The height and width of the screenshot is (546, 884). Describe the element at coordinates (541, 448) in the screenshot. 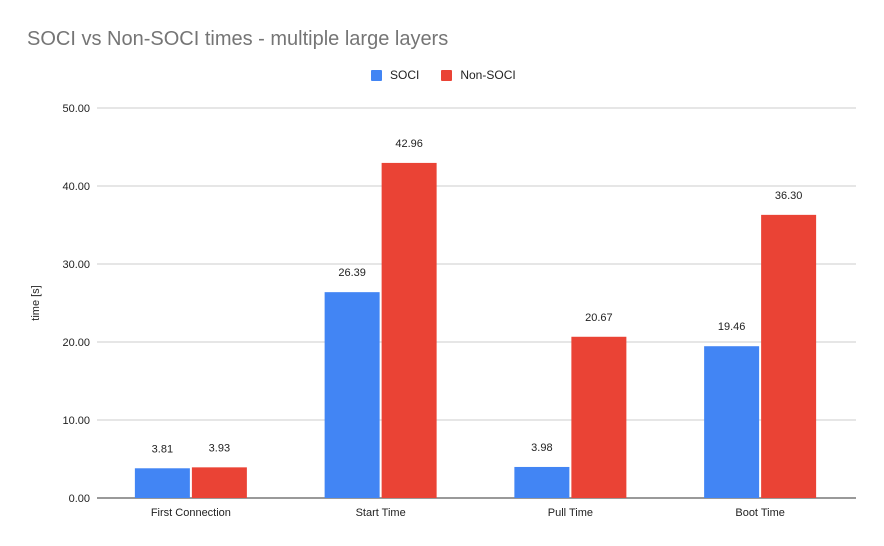

I see `data-label: 3.98` at that location.